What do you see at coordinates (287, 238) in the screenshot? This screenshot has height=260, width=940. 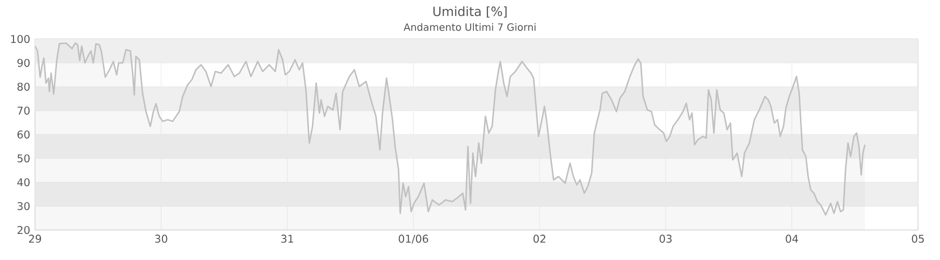 I see `x-tick-label: 31` at bounding box center [287, 238].